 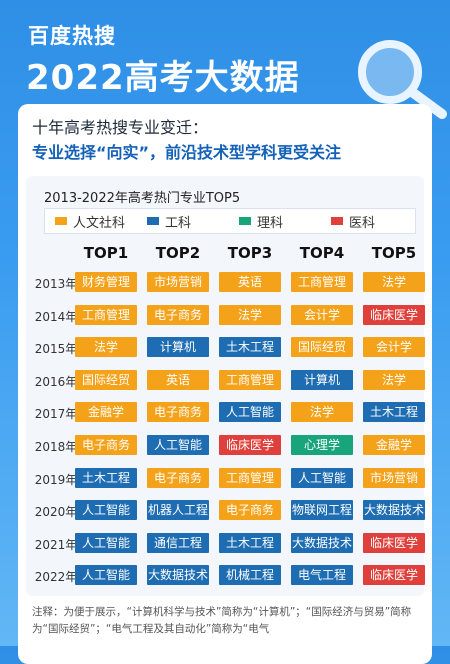 What do you see at coordinates (394, 253) in the screenshot?
I see `column-header: TOP5` at bounding box center [394, 253].